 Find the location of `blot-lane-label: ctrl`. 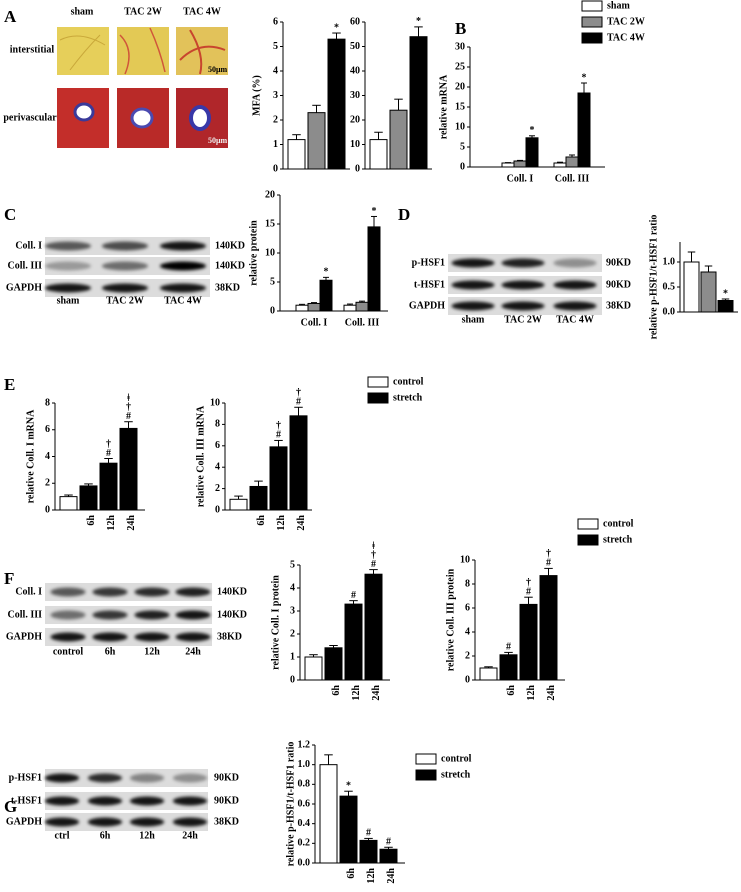

blot-lane-label: ctrl is located at coordinates (62, 835).